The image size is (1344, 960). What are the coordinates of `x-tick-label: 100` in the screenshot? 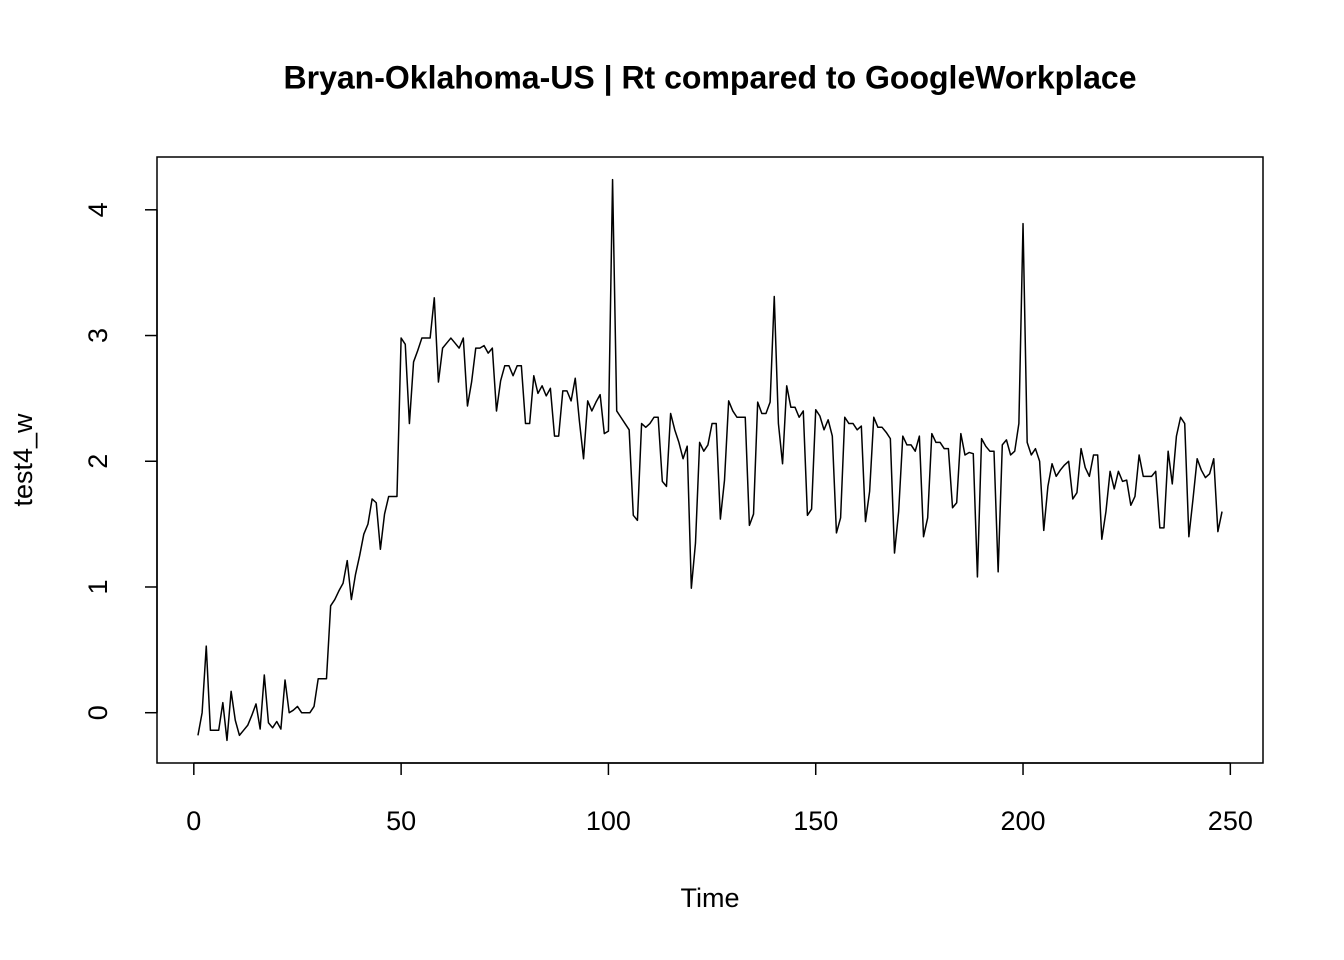 It's located at (608, 821).